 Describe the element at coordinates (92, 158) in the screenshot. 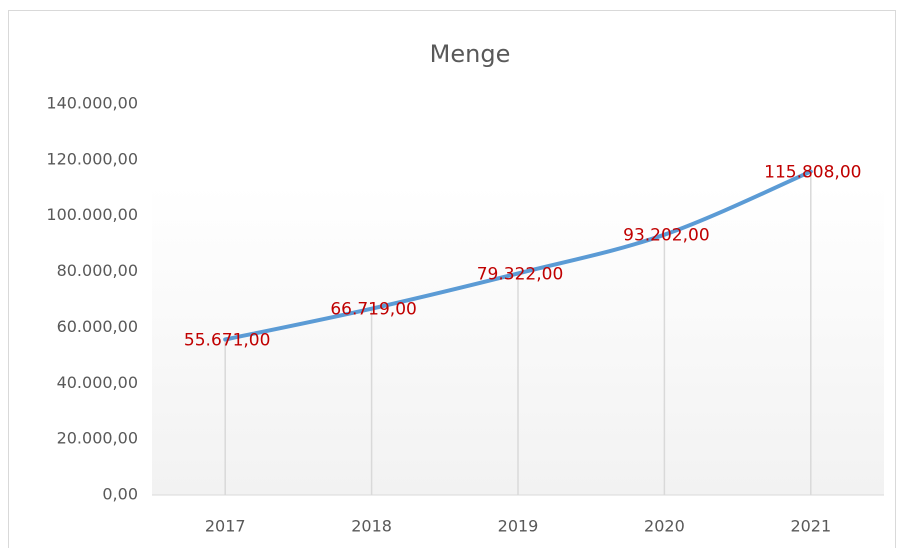

I see `y-tick-label: 120.000,00` at that location.